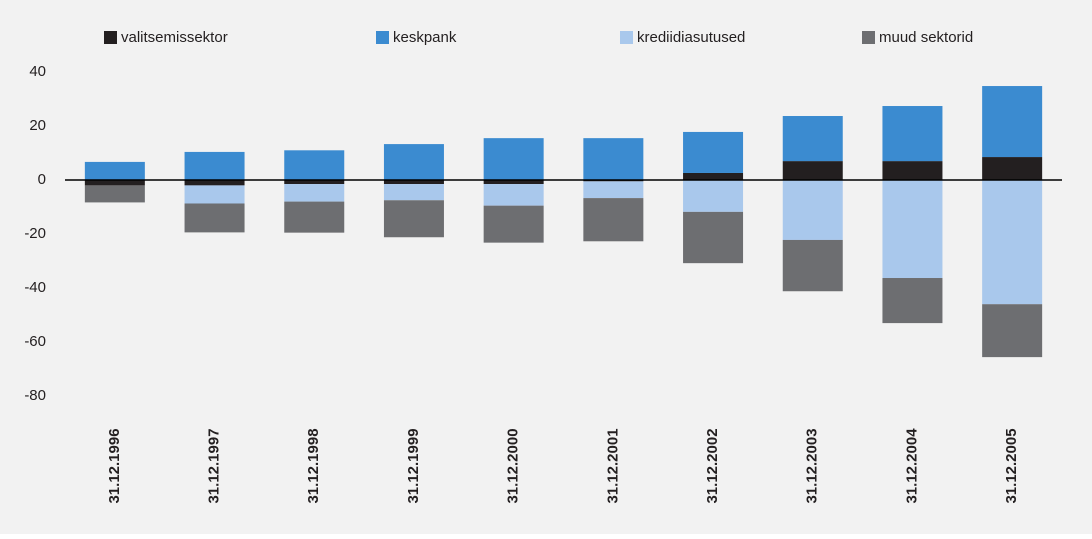 The image size is (1092, 539). I want to click on y-tick-label: 0, so click(42, 179).